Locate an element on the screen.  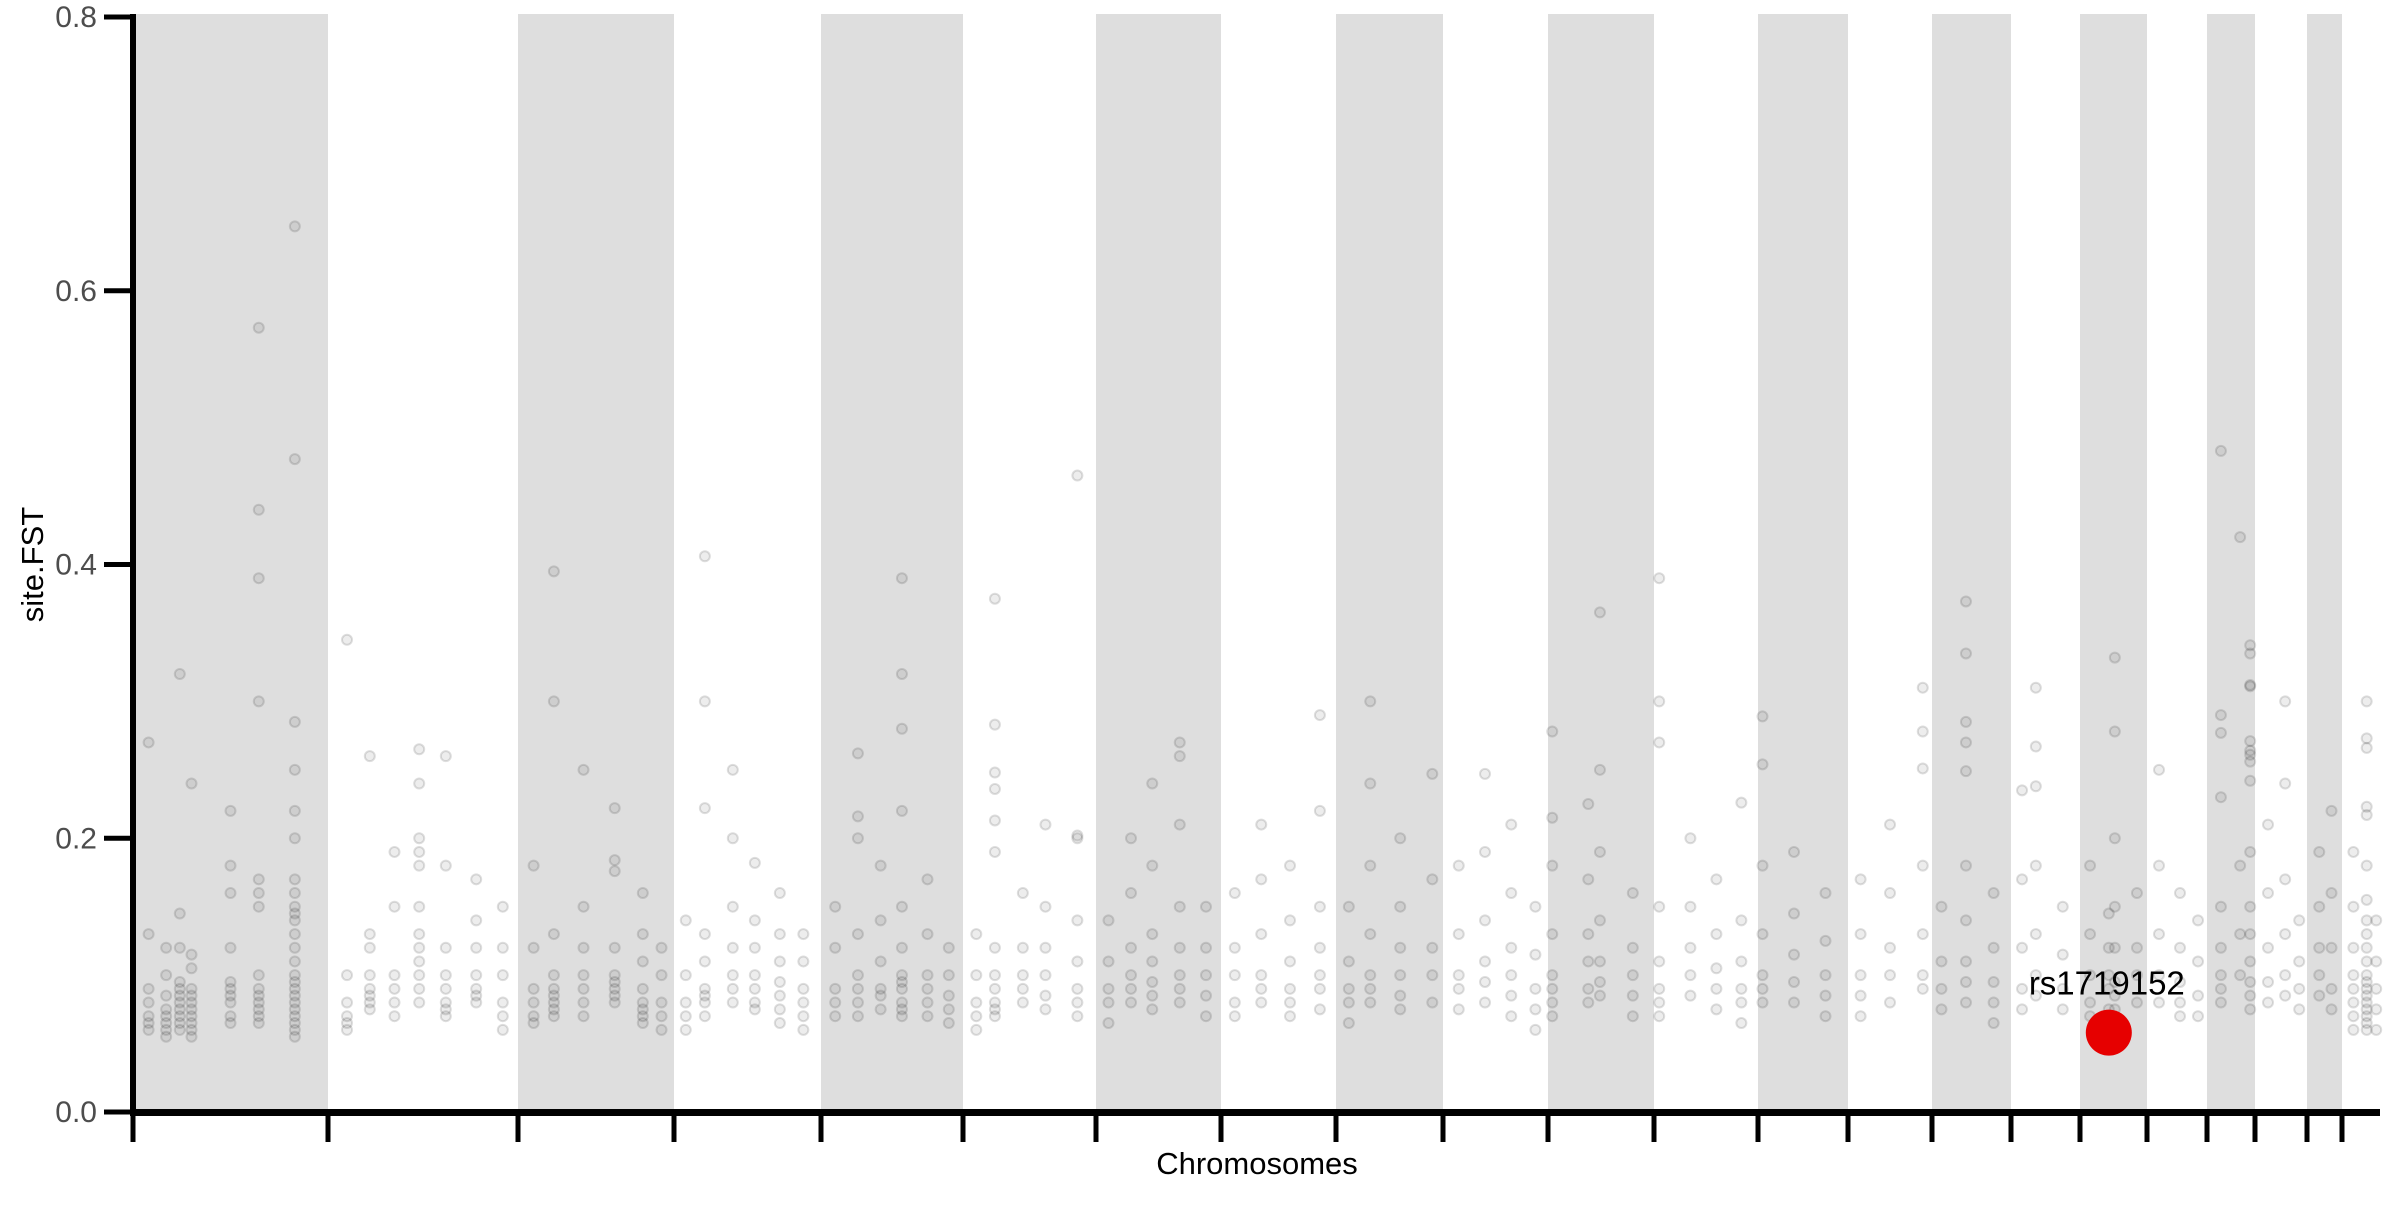
x-tick-chr15 is located at coordinates (1932, 1129).